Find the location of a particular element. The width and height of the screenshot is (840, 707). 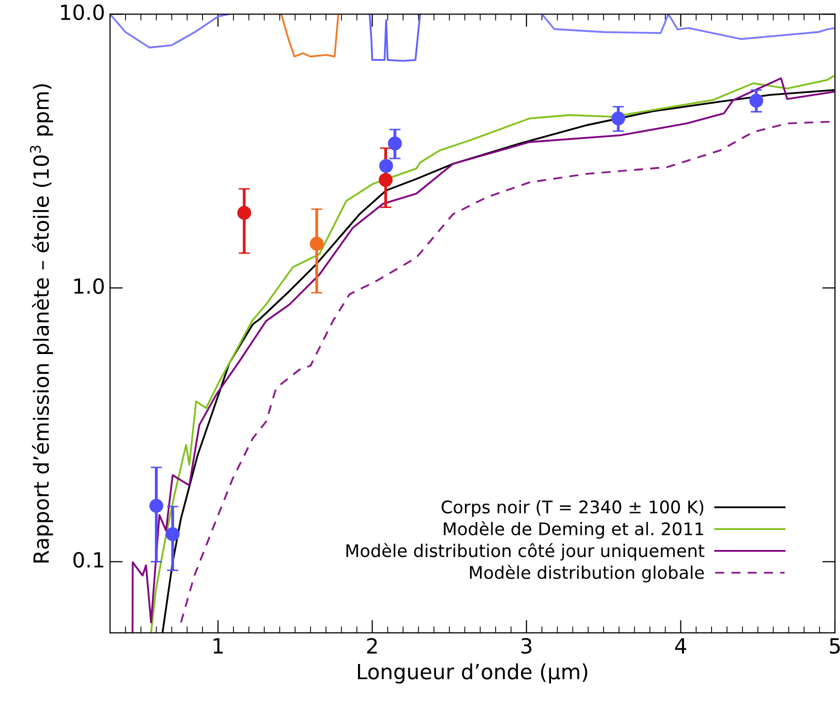

x-tick-label: 4 is located at coordinates (680, 646).